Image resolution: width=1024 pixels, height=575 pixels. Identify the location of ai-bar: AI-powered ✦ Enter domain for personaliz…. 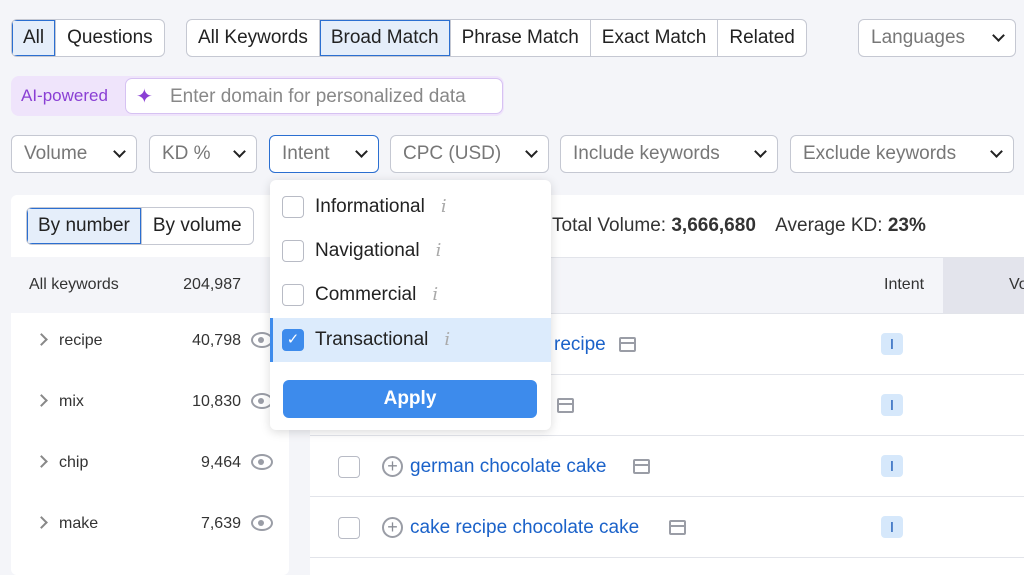
(257, 96).